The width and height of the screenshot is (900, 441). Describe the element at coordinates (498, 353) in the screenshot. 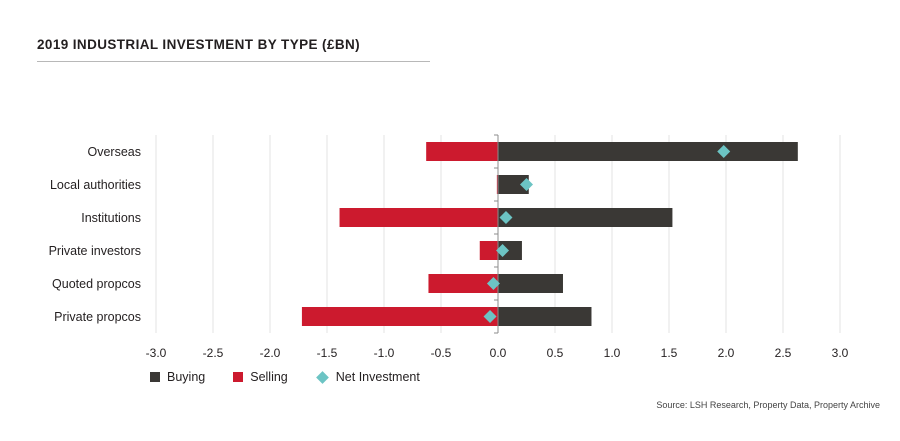

I see `x-tick-label: 0.0` at that location.